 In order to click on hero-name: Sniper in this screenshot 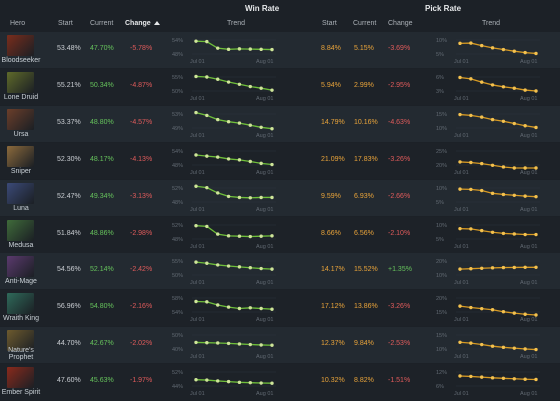, I will do `click(21, 171)`.